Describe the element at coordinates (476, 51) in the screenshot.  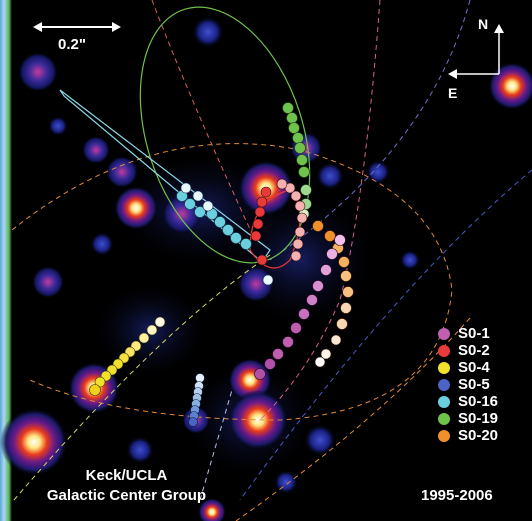
I see `compass` at that location.